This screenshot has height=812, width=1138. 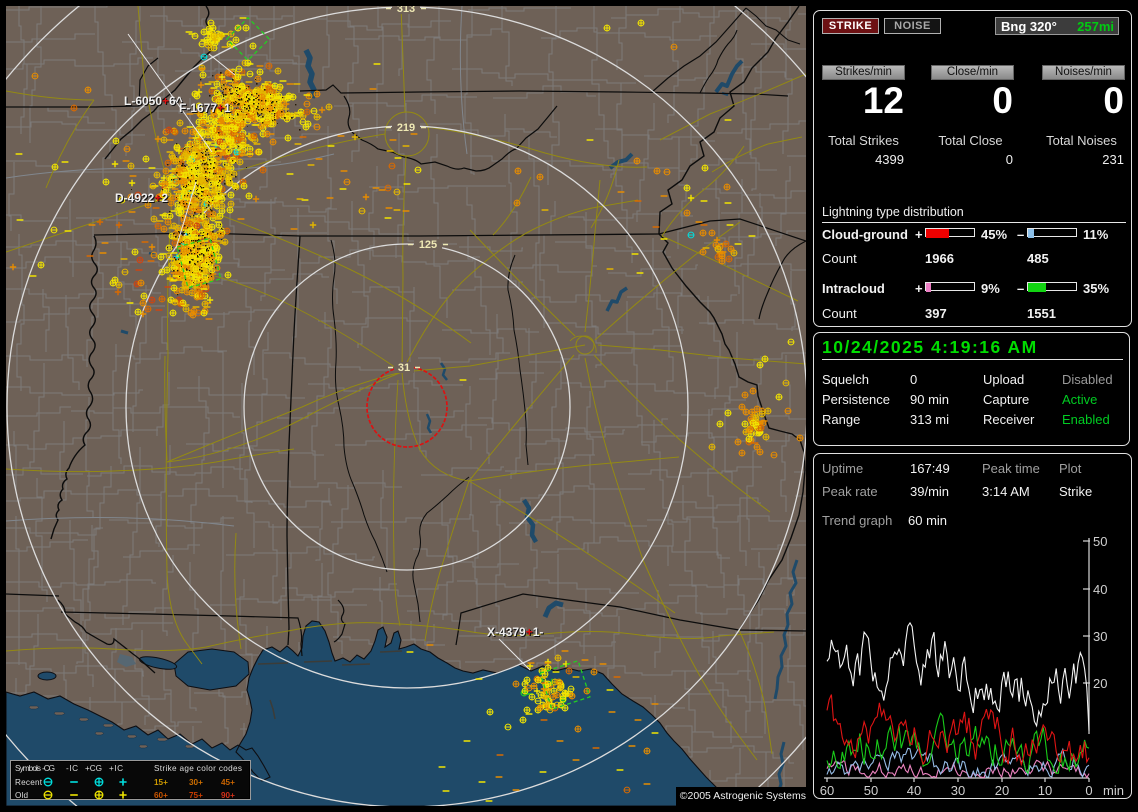 What do you see at coordinates (1045, 790) in the screenshot?
I see `svg-text: 10` at bounding box center [1045, 790].